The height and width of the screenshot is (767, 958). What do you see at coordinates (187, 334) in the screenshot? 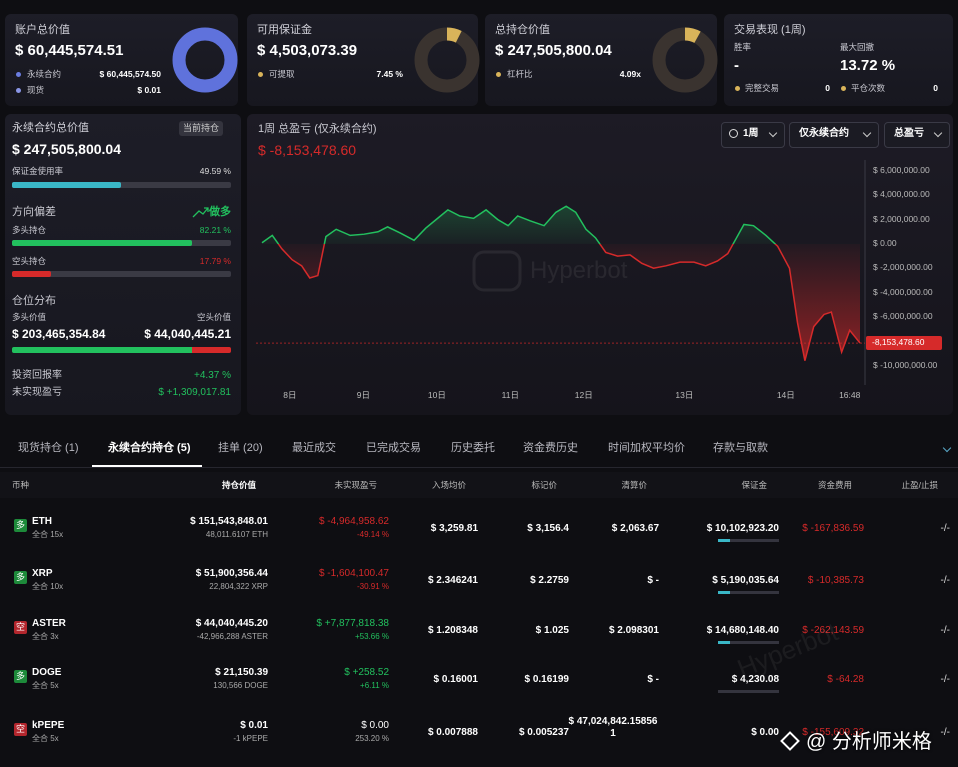
I see `short-value: $ 44,040,445.21` at bounding box center [187, 334].